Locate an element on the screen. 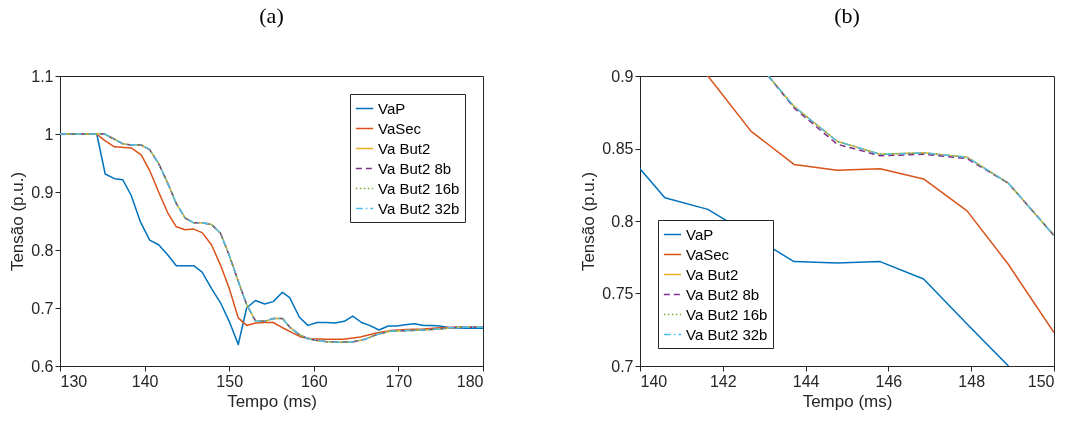 Image resolution: width=1068 pixels, height=442 pixels. x-tick-label: 160 is located at coordinates (314, 381).